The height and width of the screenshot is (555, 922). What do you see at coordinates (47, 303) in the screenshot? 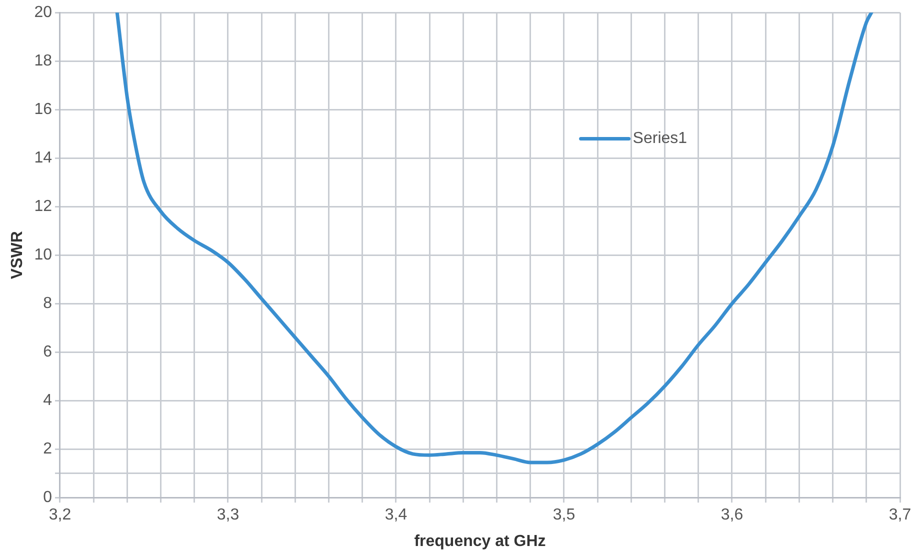
I see `y-tick-label: 8` at bounding box center [47, 303].